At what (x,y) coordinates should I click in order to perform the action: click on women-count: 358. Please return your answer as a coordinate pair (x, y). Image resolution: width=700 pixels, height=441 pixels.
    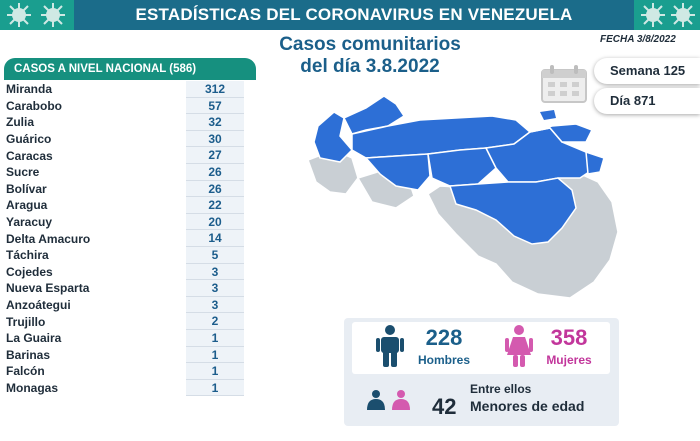
    Looking at the image, I should click on (569, 337).